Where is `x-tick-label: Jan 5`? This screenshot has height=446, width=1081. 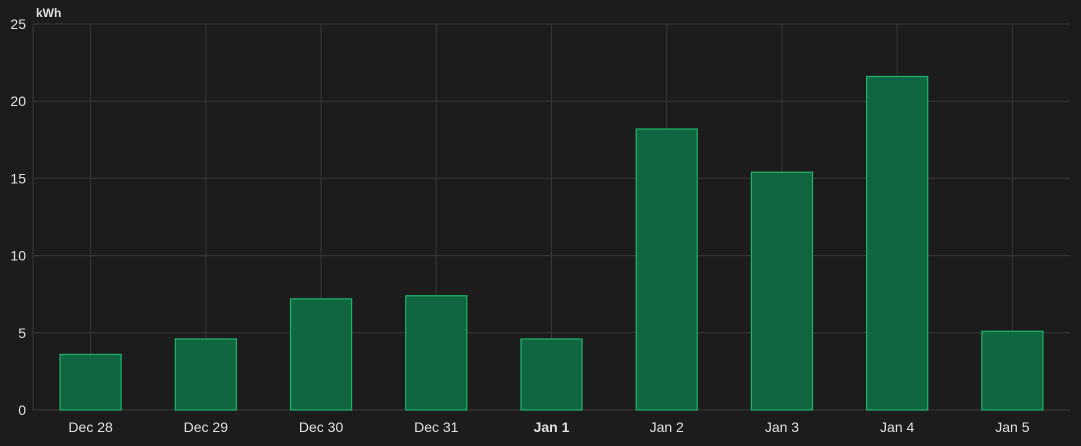
x-tick-label: Jan 5 is located at coordinates (1012, 427).